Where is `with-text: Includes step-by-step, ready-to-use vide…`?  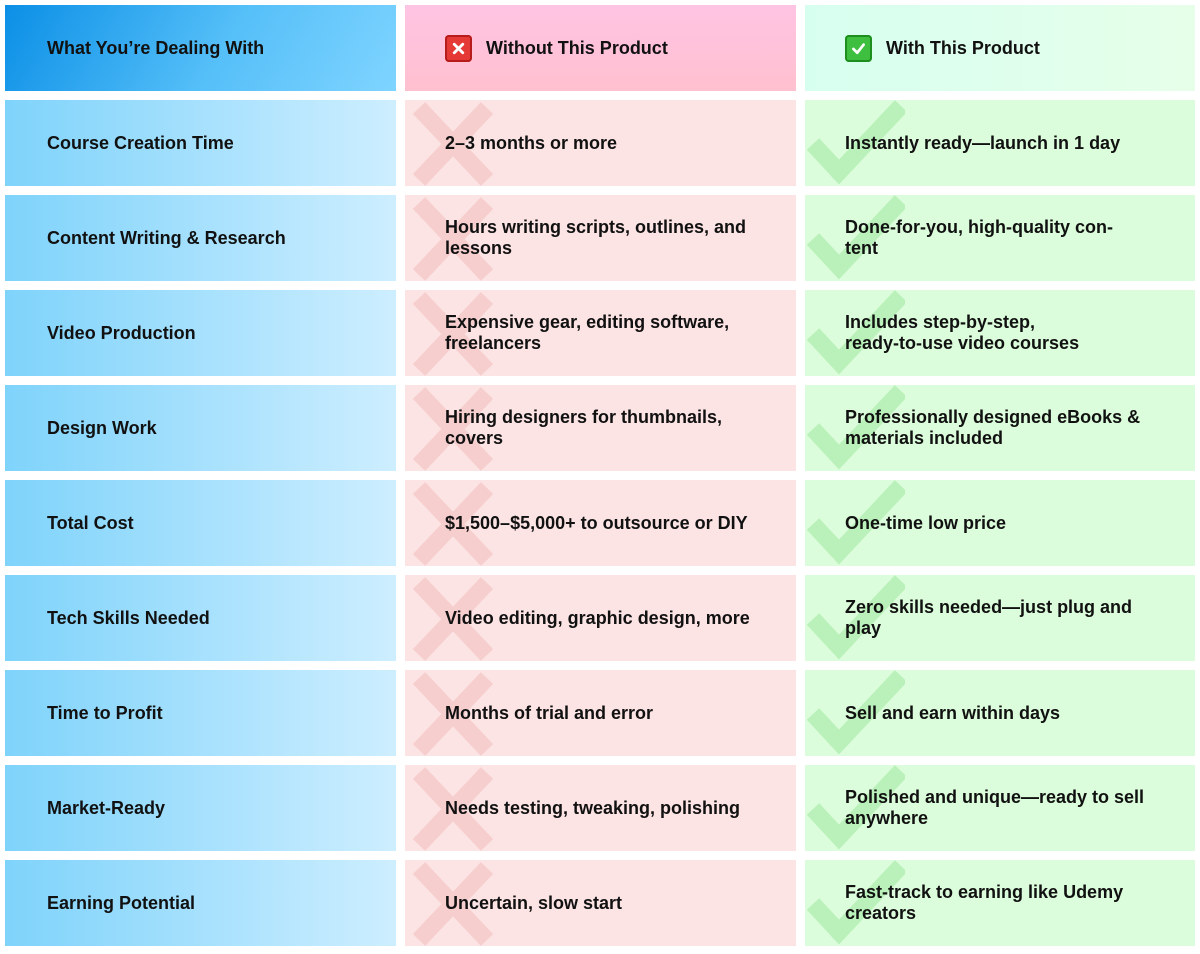 with-text: Includes step-by-step, ready-to-use vide… is located at coordinates (962, 332).